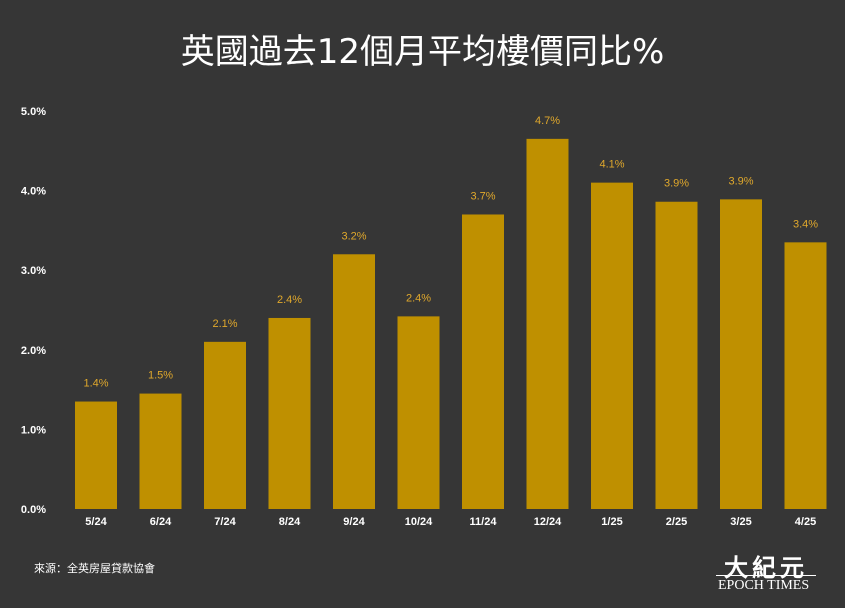  Describe the element at coordinates (766, 575) in the screenshot. I see `logo-divider` at that location.